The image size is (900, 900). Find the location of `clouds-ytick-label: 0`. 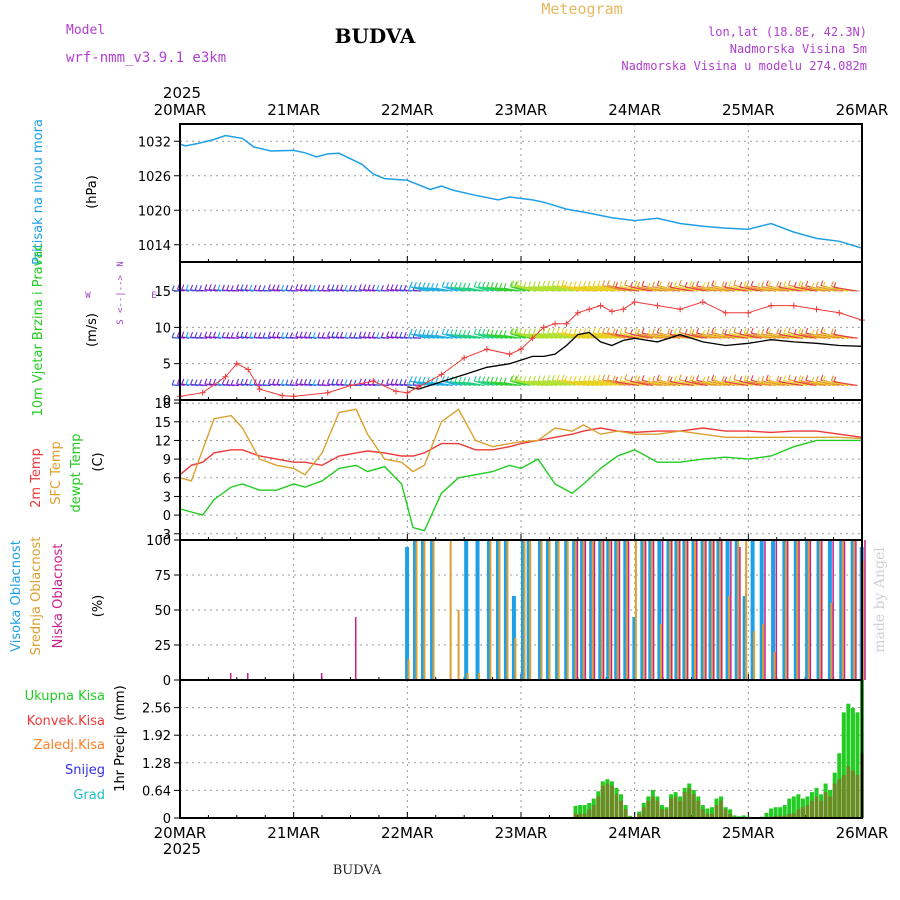

clouds-ytick-label: 0 is located at coordinates (167, 681).